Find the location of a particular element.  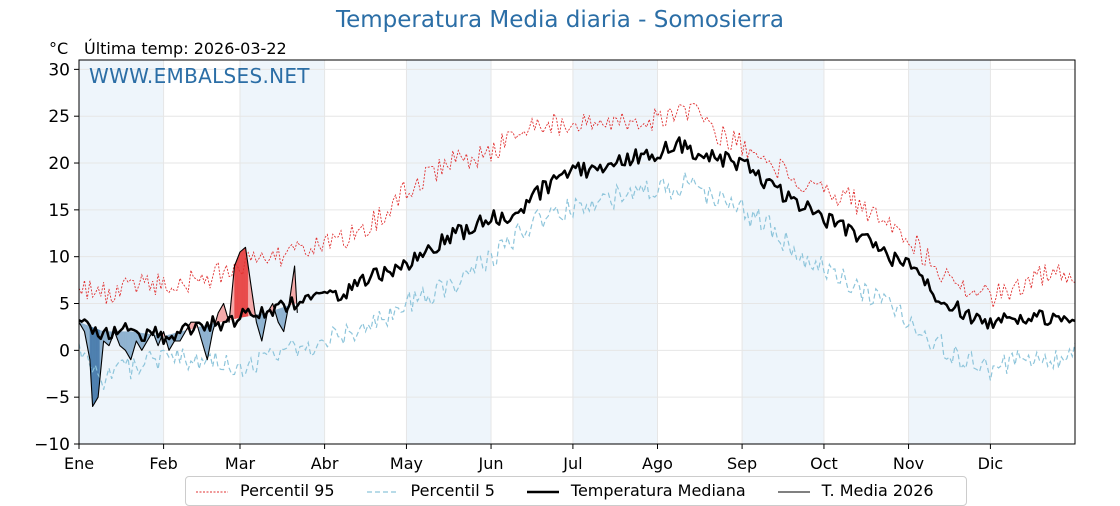

legend-swatch-p95 is located at coordinates (212, 491).